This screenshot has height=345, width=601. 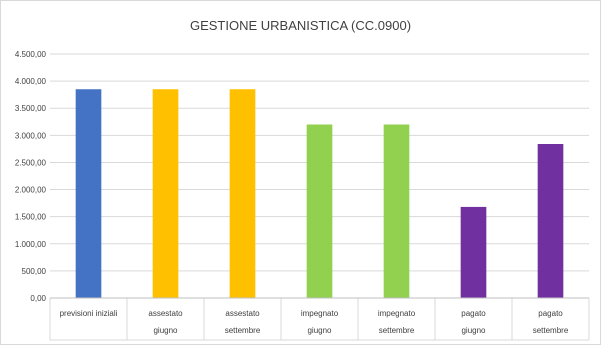 What do you see at coordinates (31, 244) in the screenshot?
I see `y-tick-label: 1.000,00` at bounding box center [31, 244].